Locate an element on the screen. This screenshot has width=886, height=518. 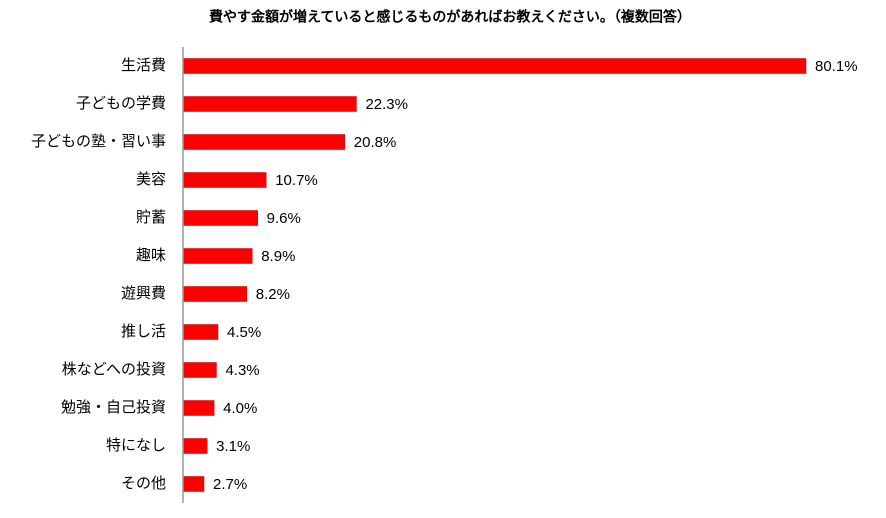
category-label: 貯蓄 is located at coordinates (151, 217).